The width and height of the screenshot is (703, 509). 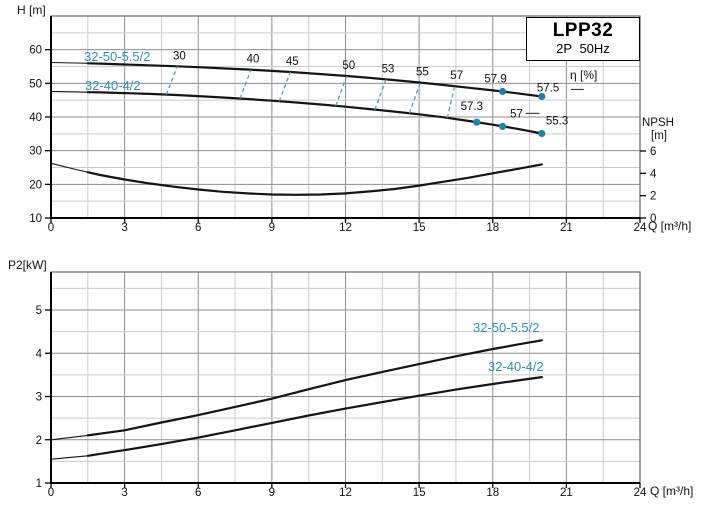 I want to click on svg-text: 57.5, so click(x=548, y=88).